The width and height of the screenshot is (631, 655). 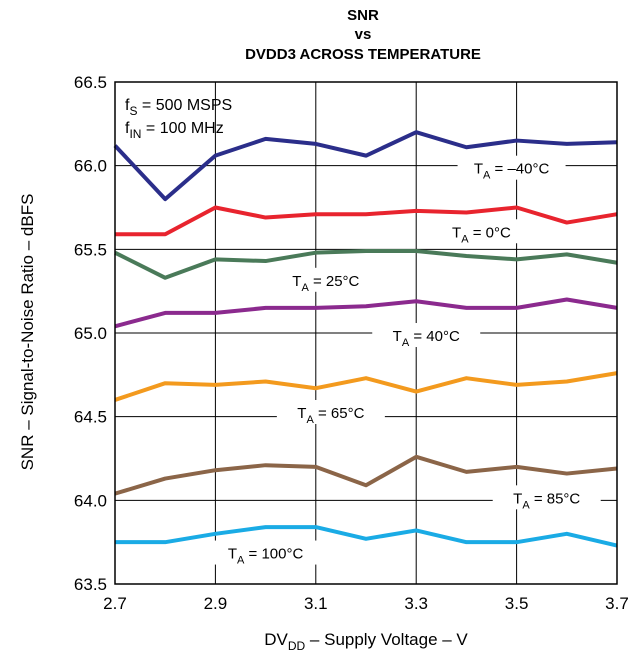 I want to click on series-label: TA = 85°C, so click(x=546, y=500).